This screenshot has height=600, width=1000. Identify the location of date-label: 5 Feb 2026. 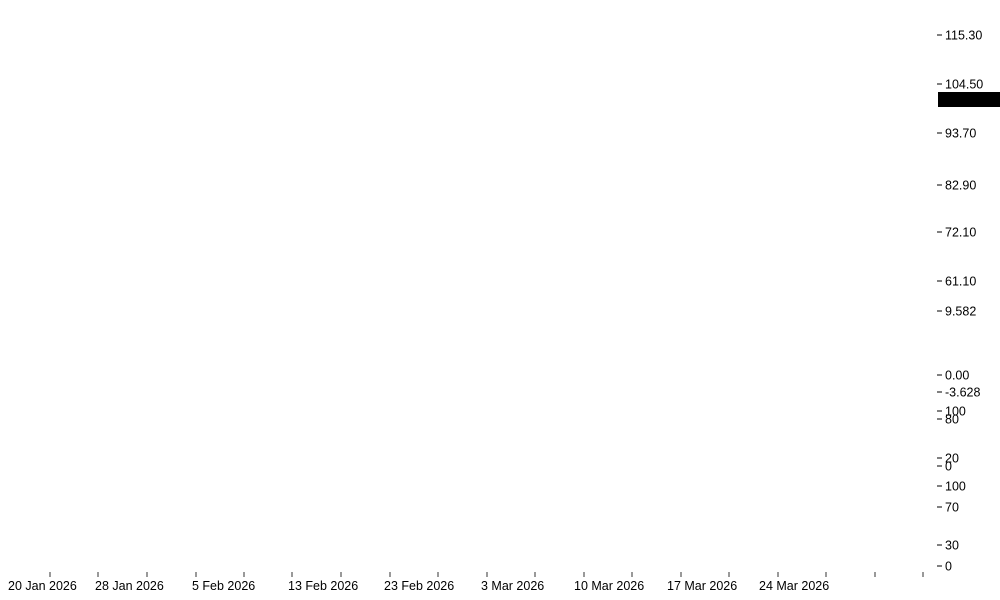
(223, 586).